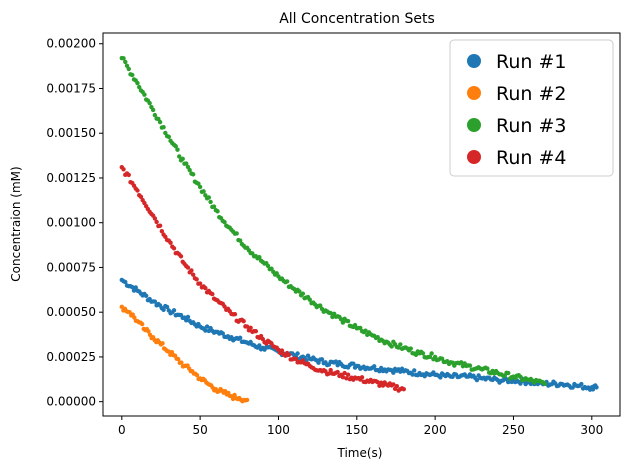  What do you see at coordinates (531, 62) in the screenshot?
I see `legend-label: Run #1` at bounding box center [531, 62].